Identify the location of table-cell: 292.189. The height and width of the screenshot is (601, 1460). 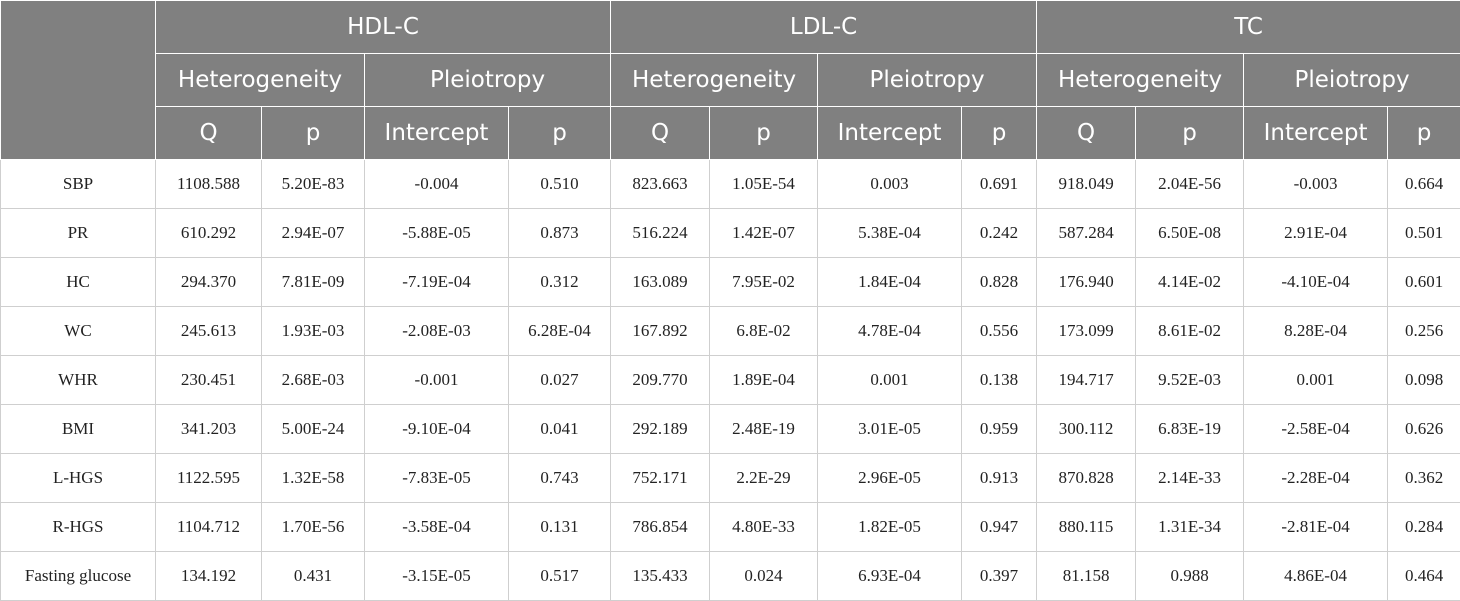
(660, 429).